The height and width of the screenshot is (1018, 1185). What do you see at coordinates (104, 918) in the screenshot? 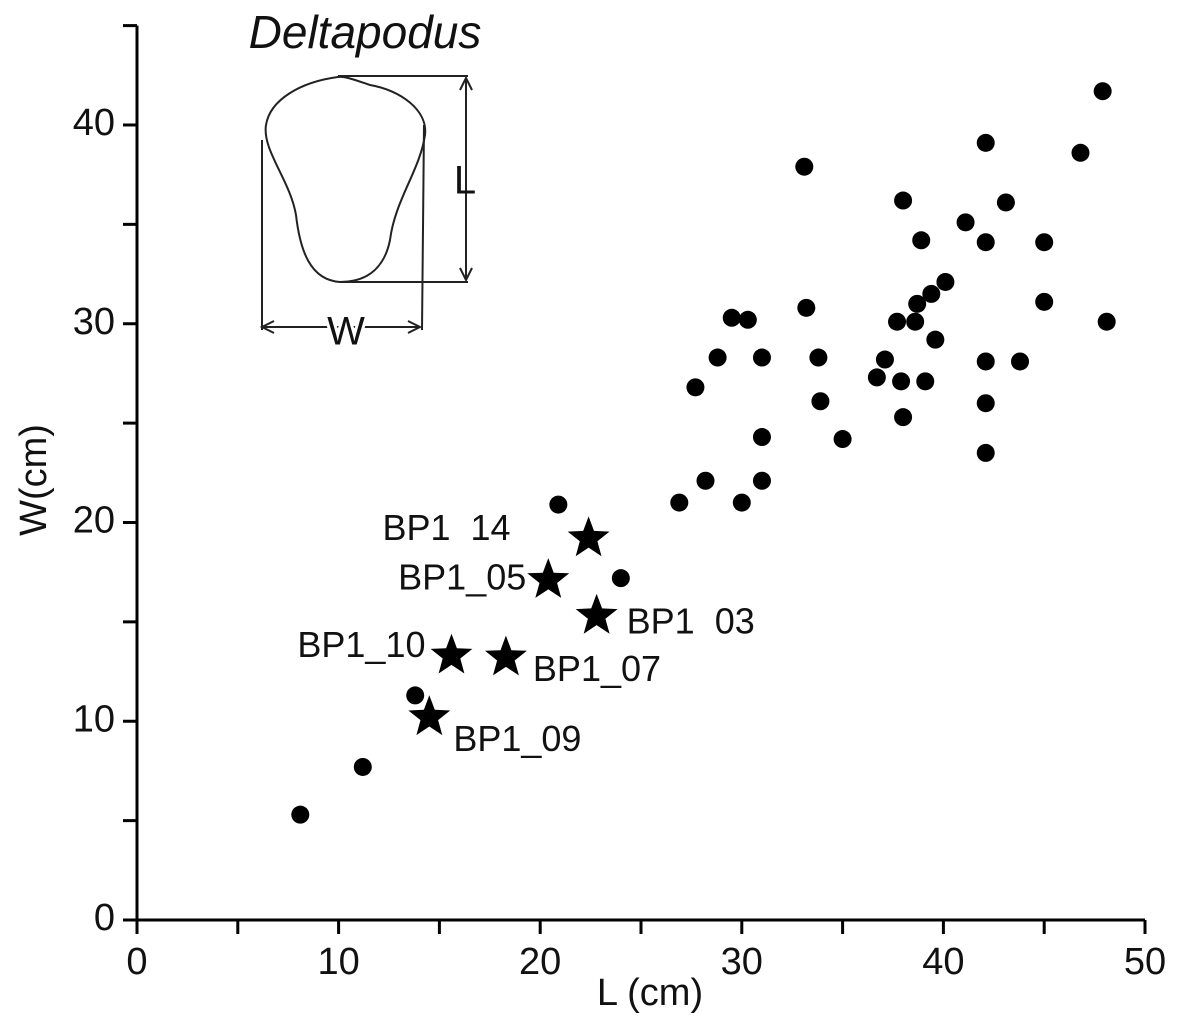
I see `y-tick-label: 0` at bounding box center [104, 918].